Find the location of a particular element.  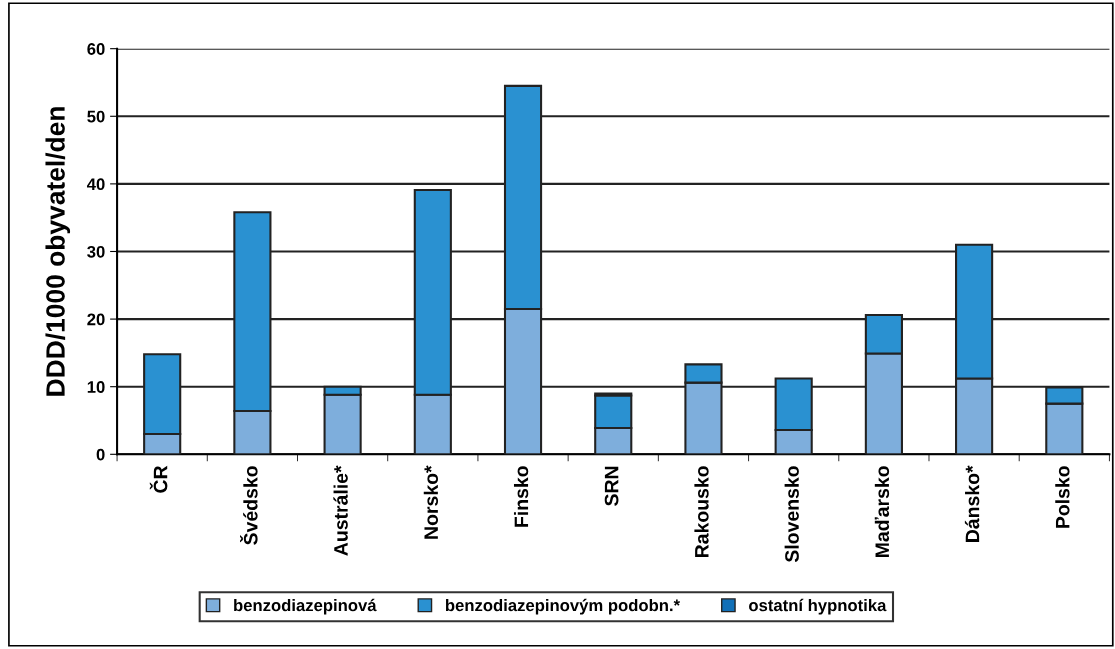

legend-label: ostatní hypnotika is located at coordinates (818, 606).